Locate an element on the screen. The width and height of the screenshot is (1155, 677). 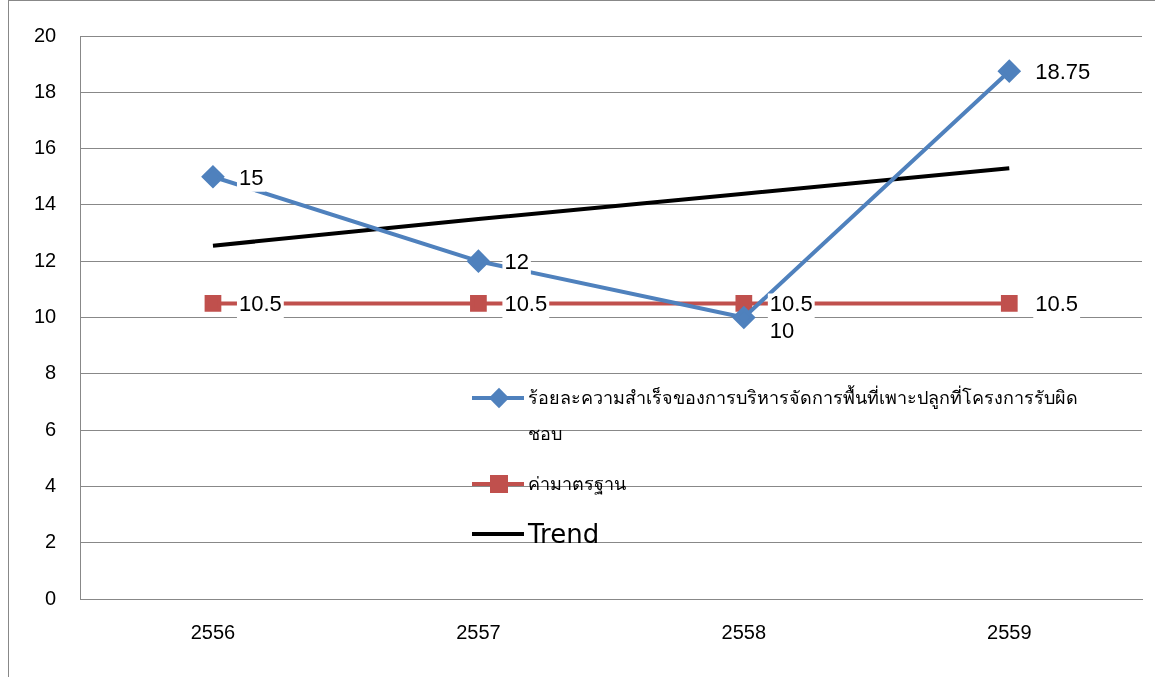
x-tick-label: 2557 is located at coordinates (478, 631).